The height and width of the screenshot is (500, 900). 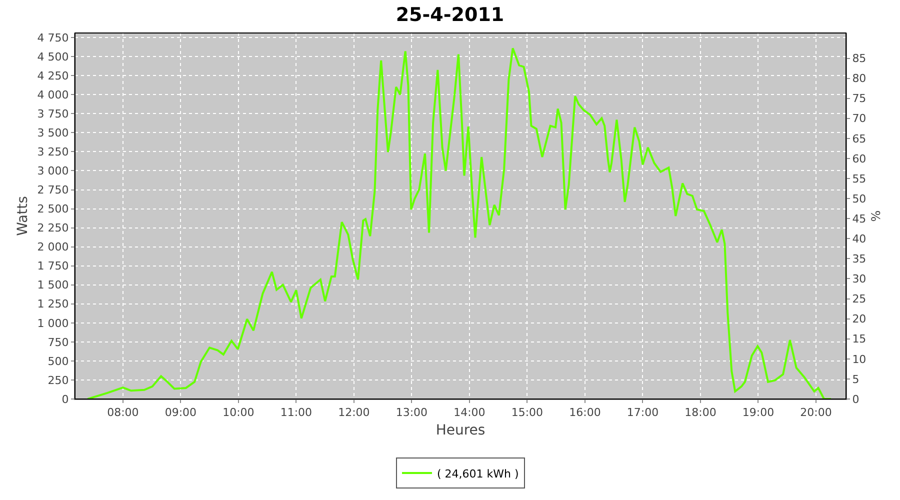 I want to click on x-tick-label: 14:00, so click(x=470, y=413).